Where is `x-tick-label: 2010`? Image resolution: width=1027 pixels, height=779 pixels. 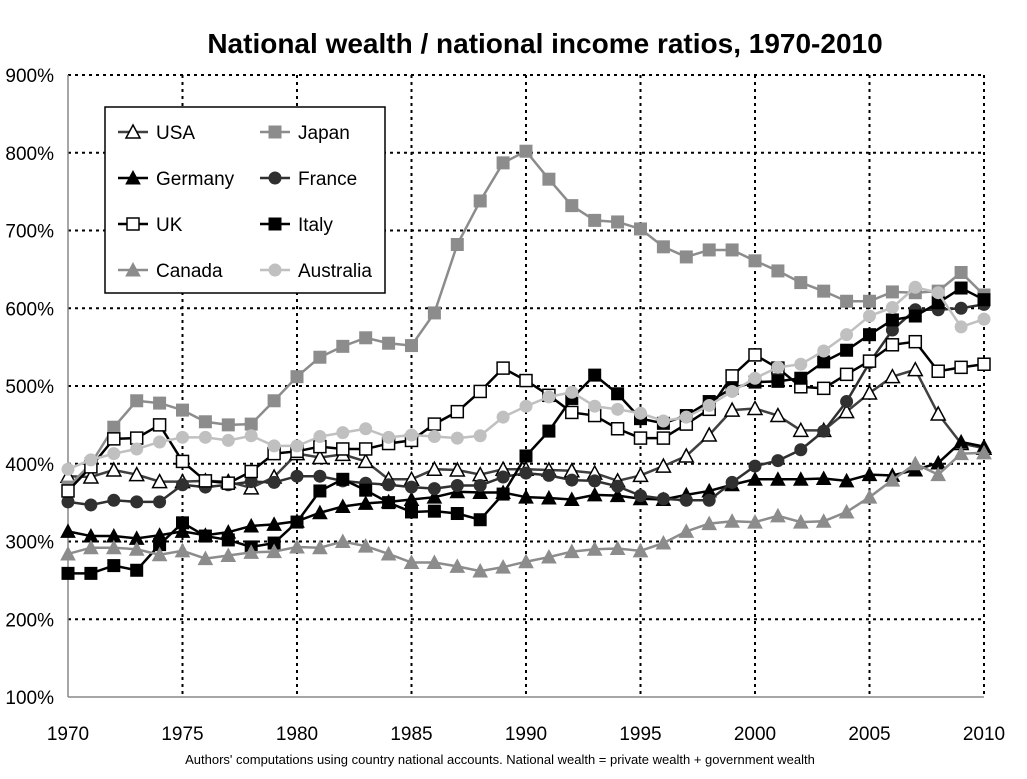 x-tick-label: 2010 is located at coordinates (984, 734).